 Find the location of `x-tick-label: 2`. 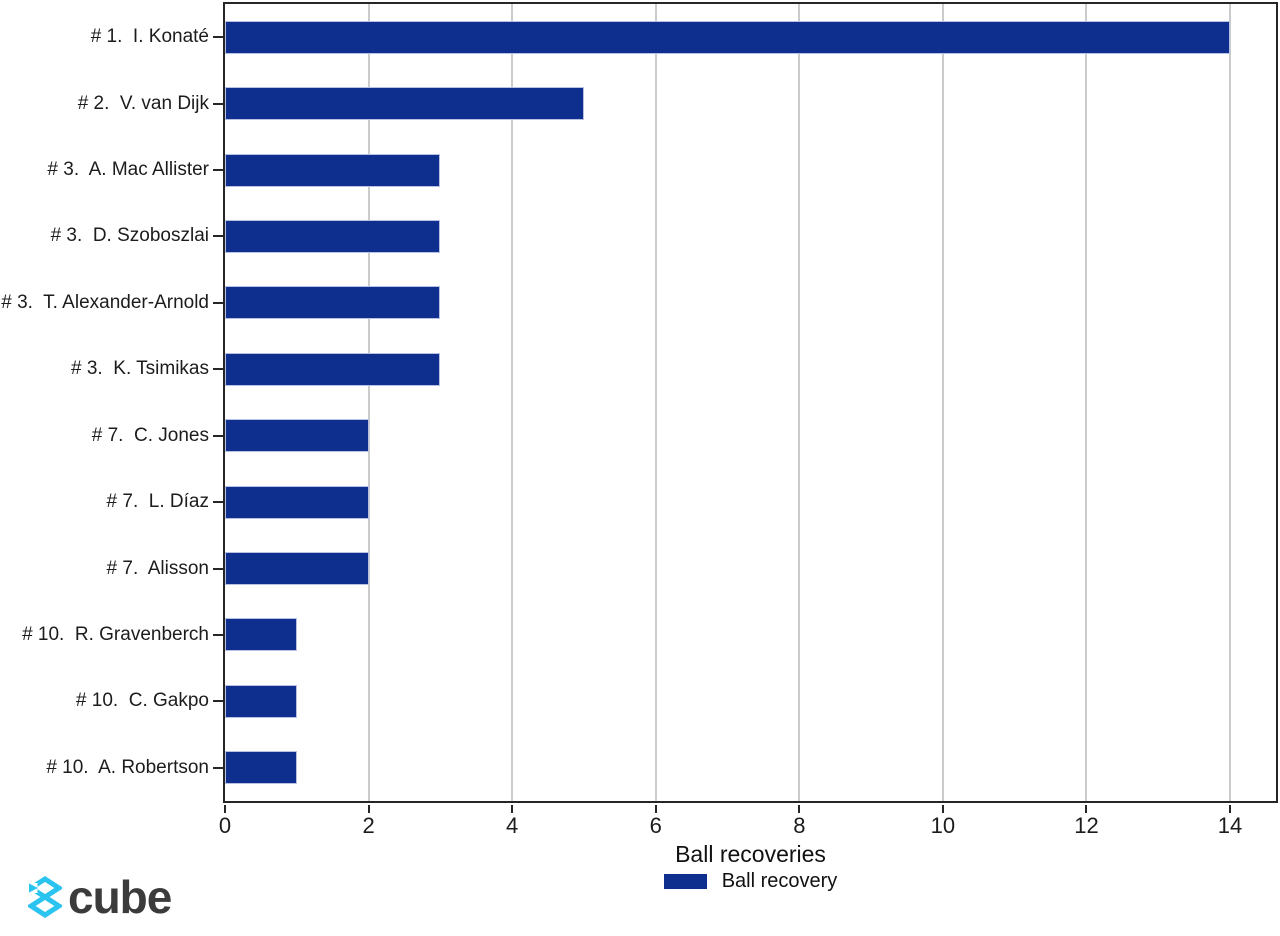

x-tick-label: 2 is located at coordinates (368, 825).